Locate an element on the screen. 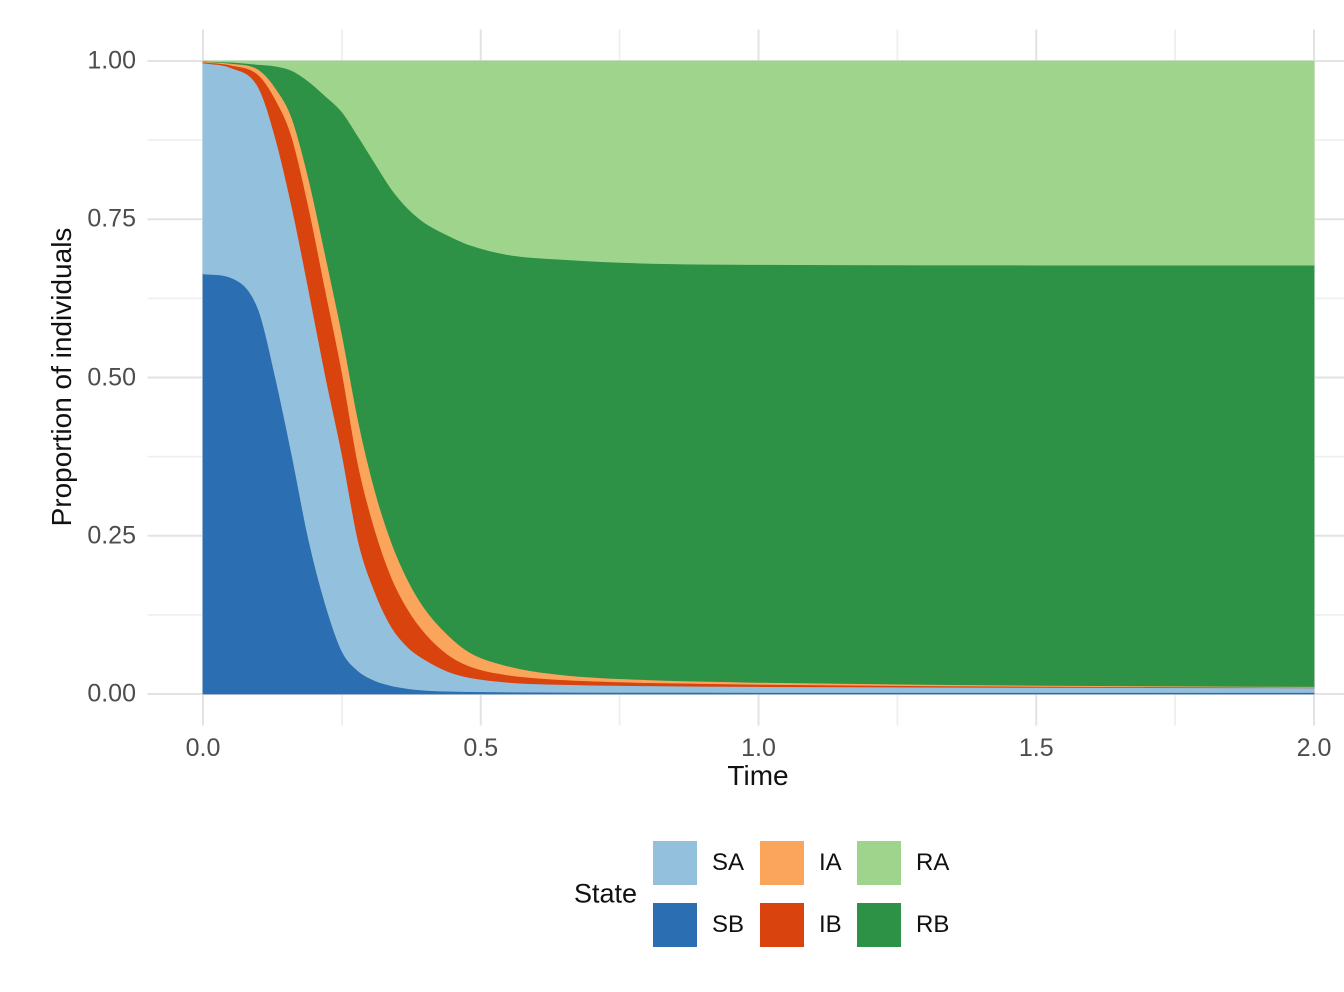 The image size is (1344, 992). legend-key-RB is located at coordinates (879, 925).